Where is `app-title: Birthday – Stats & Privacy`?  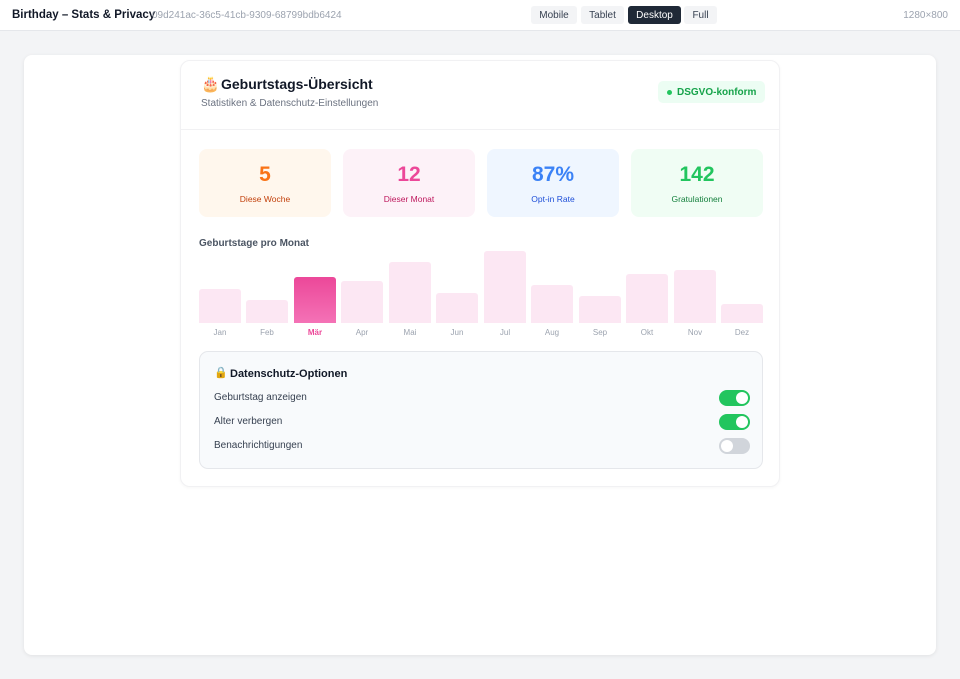
app-title: Birthday – Stats & Privacy is located at coordinates (84, 15).